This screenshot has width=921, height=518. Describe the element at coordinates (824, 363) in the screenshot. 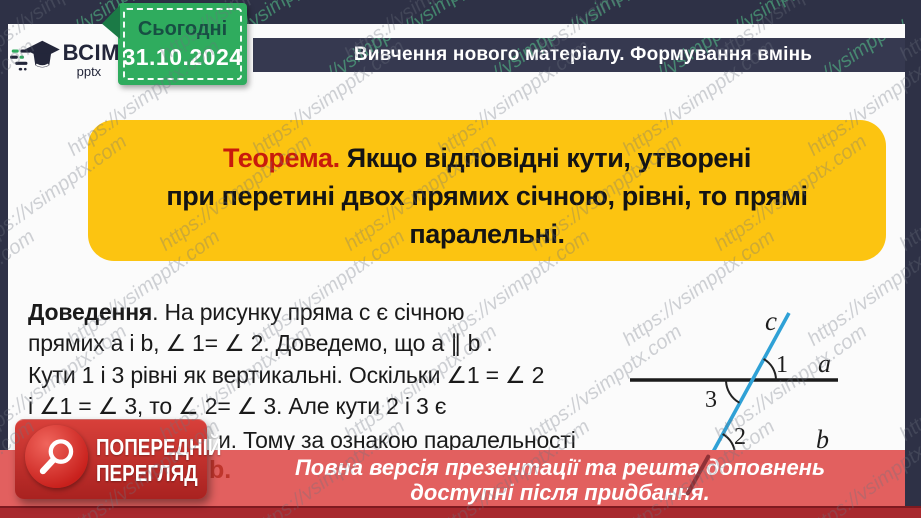

I see `label-a: a` at that location.